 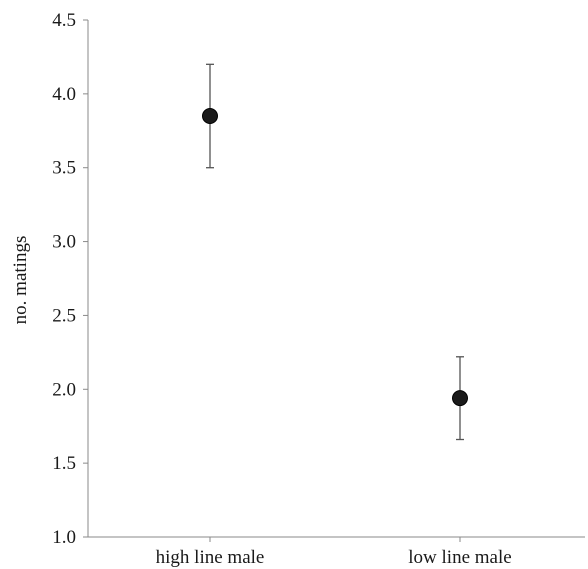 I want to click on x-tick-label: low line male, so click(x=459, y=557).